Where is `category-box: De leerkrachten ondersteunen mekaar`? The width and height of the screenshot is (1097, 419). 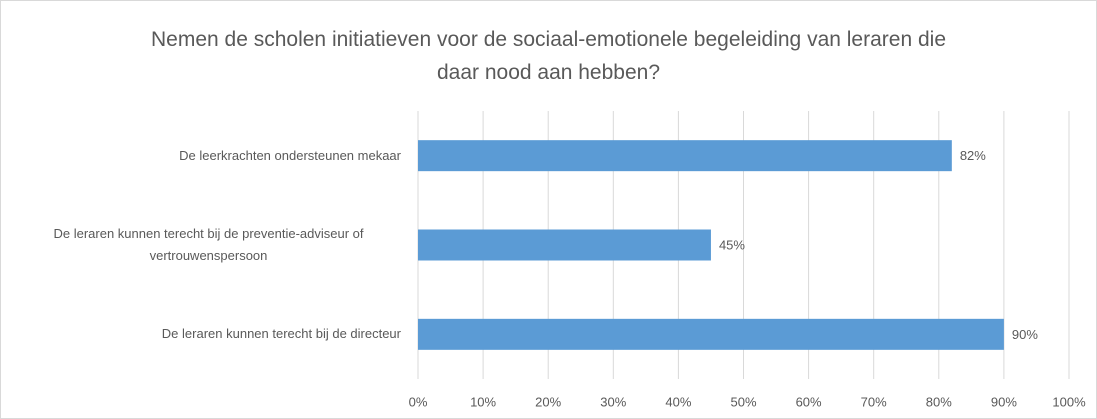 category-box: De leerkrachten ondersteunen mekaar is located at coordinates (206, 156).